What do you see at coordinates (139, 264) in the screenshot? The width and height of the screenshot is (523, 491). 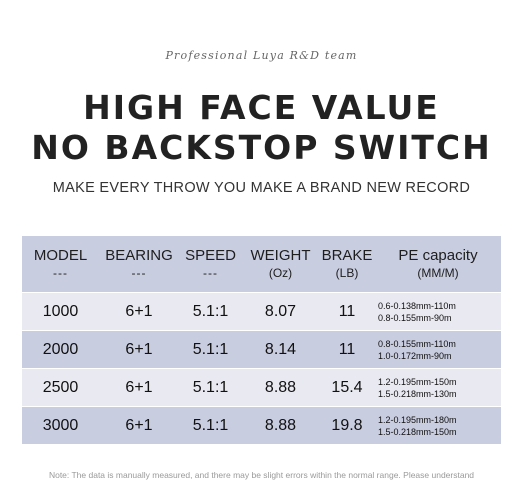 I see `header-bearing: BEARING ---` at bounding box center [139, 264].